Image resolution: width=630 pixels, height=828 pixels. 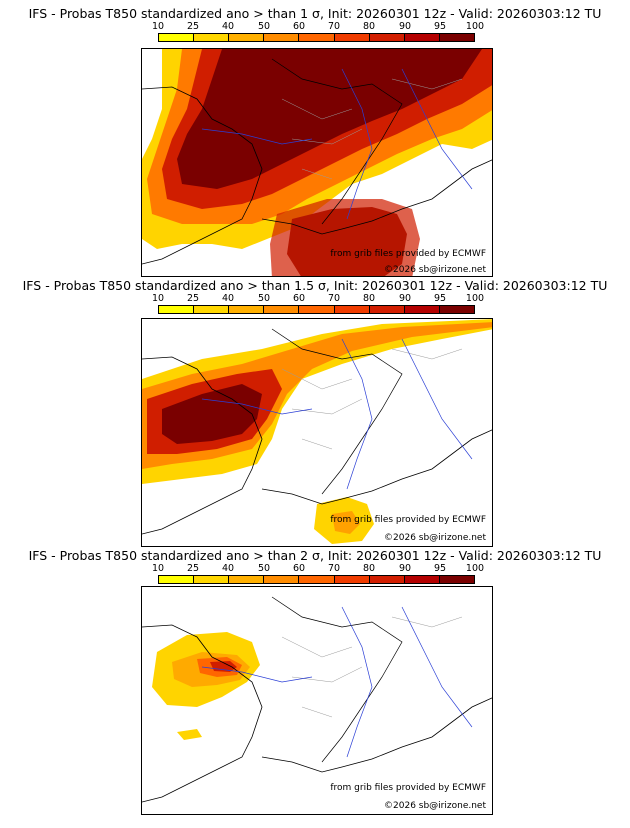 I want to click on prob-area-red-south, so click(x=345, y=237).